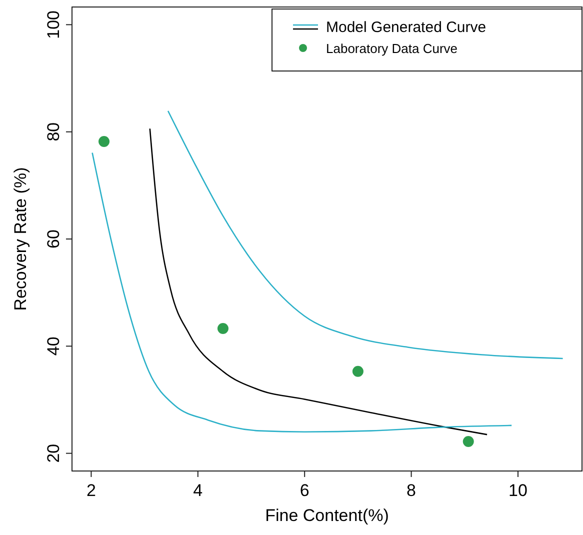  Describe the element at coordinates (392, 48) in the screenshot. I see `legend-label: Laboratory Data Curve` at that location.